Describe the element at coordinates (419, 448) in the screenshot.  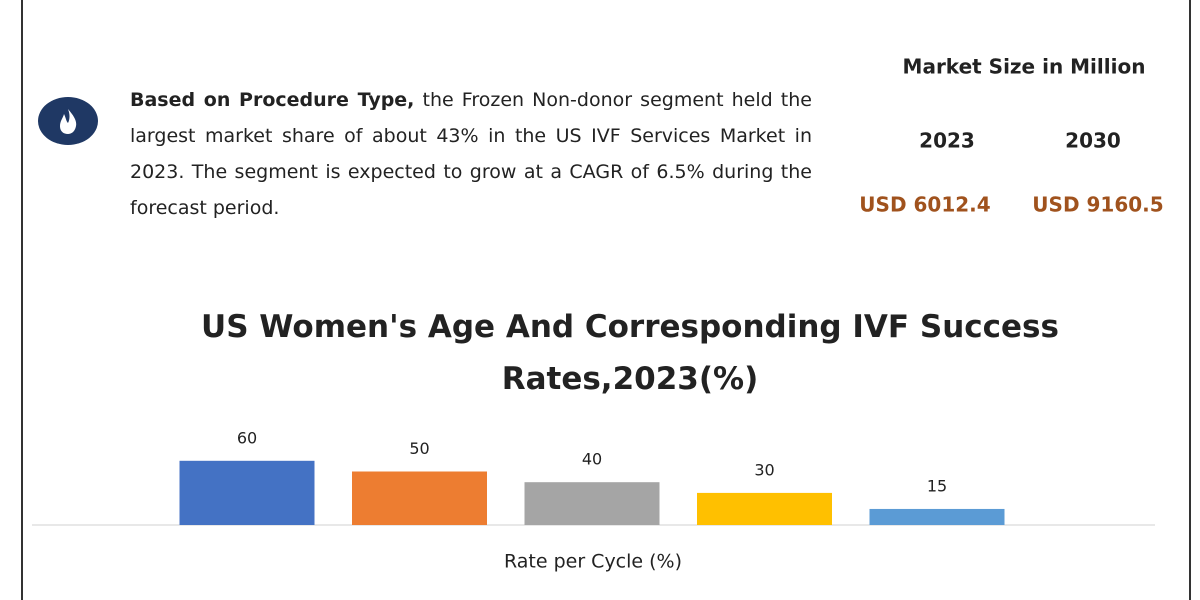
I see `data-label: 50` at that location.